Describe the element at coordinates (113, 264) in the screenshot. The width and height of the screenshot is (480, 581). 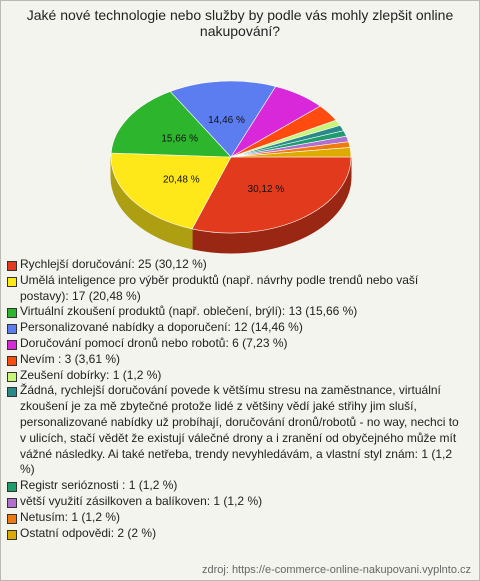
I see `legend-label: Rychlejší doručování: 25 (30,12 %)` at that location.